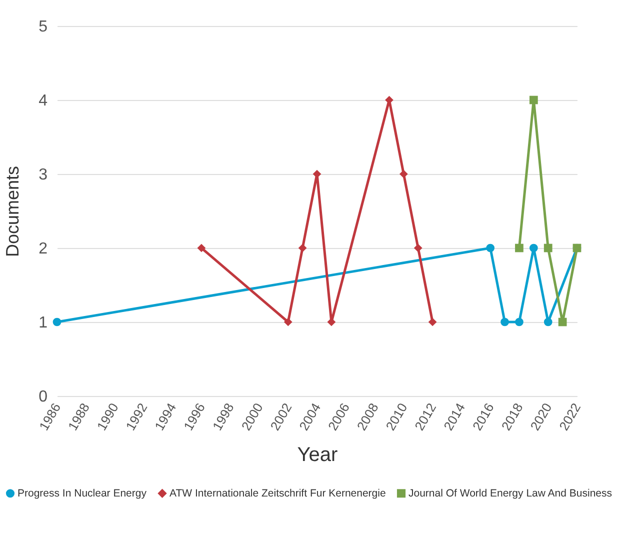  What do you see at coordinates (43, 101) in the screenshot?
I see `y-tick-label: 4` at bounding box center [43, 101].